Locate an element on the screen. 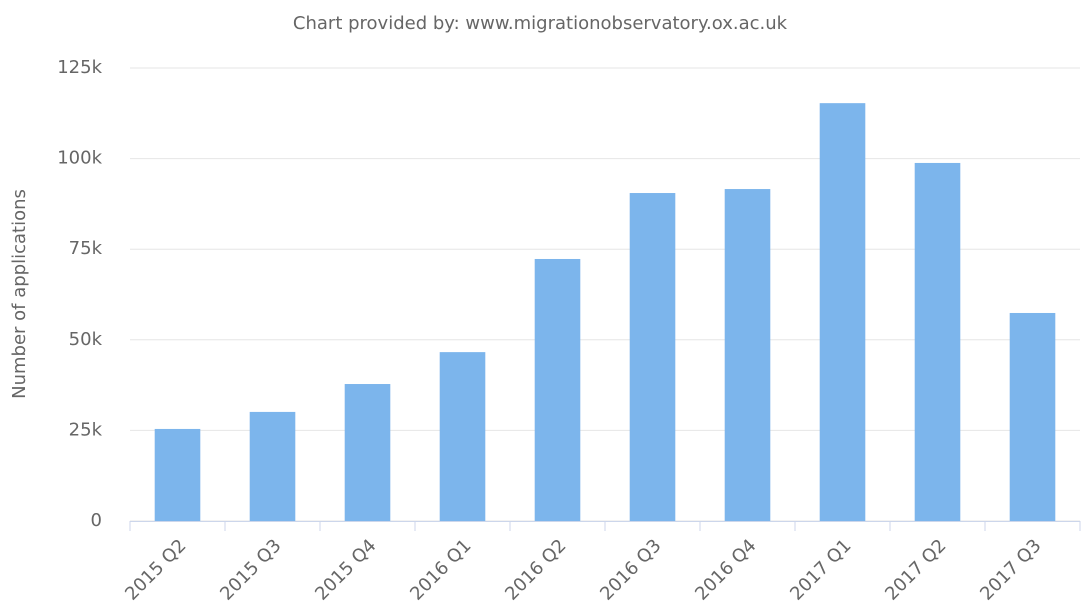 The width and height of the screenshot is (1081, 613). x-tick-label: 2015 Q4 is located at coordinates (345, 569).